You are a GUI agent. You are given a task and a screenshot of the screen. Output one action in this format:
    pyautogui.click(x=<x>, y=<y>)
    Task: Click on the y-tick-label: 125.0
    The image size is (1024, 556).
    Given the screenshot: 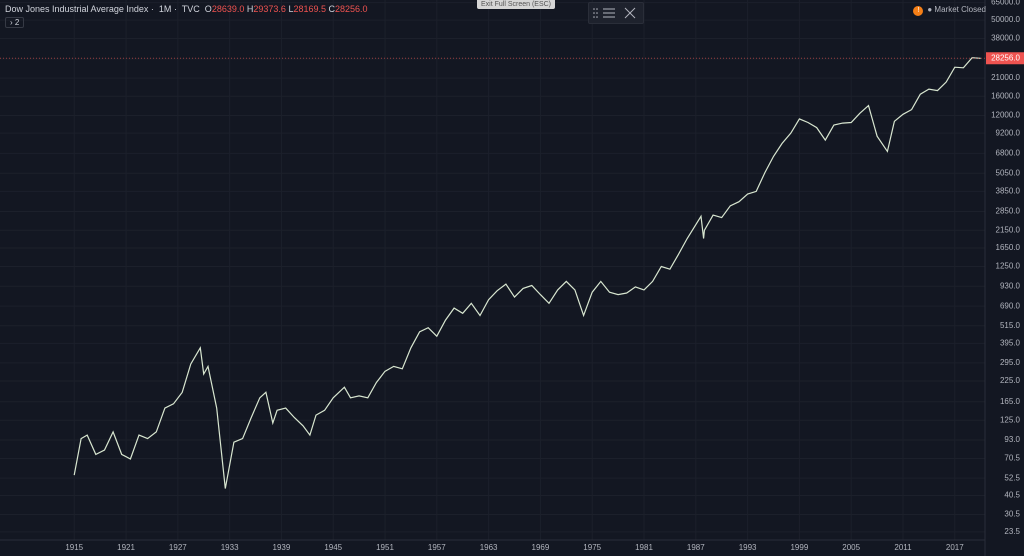 What is the action you would take?
    pyautogui.click(x=1010, y=419)
    